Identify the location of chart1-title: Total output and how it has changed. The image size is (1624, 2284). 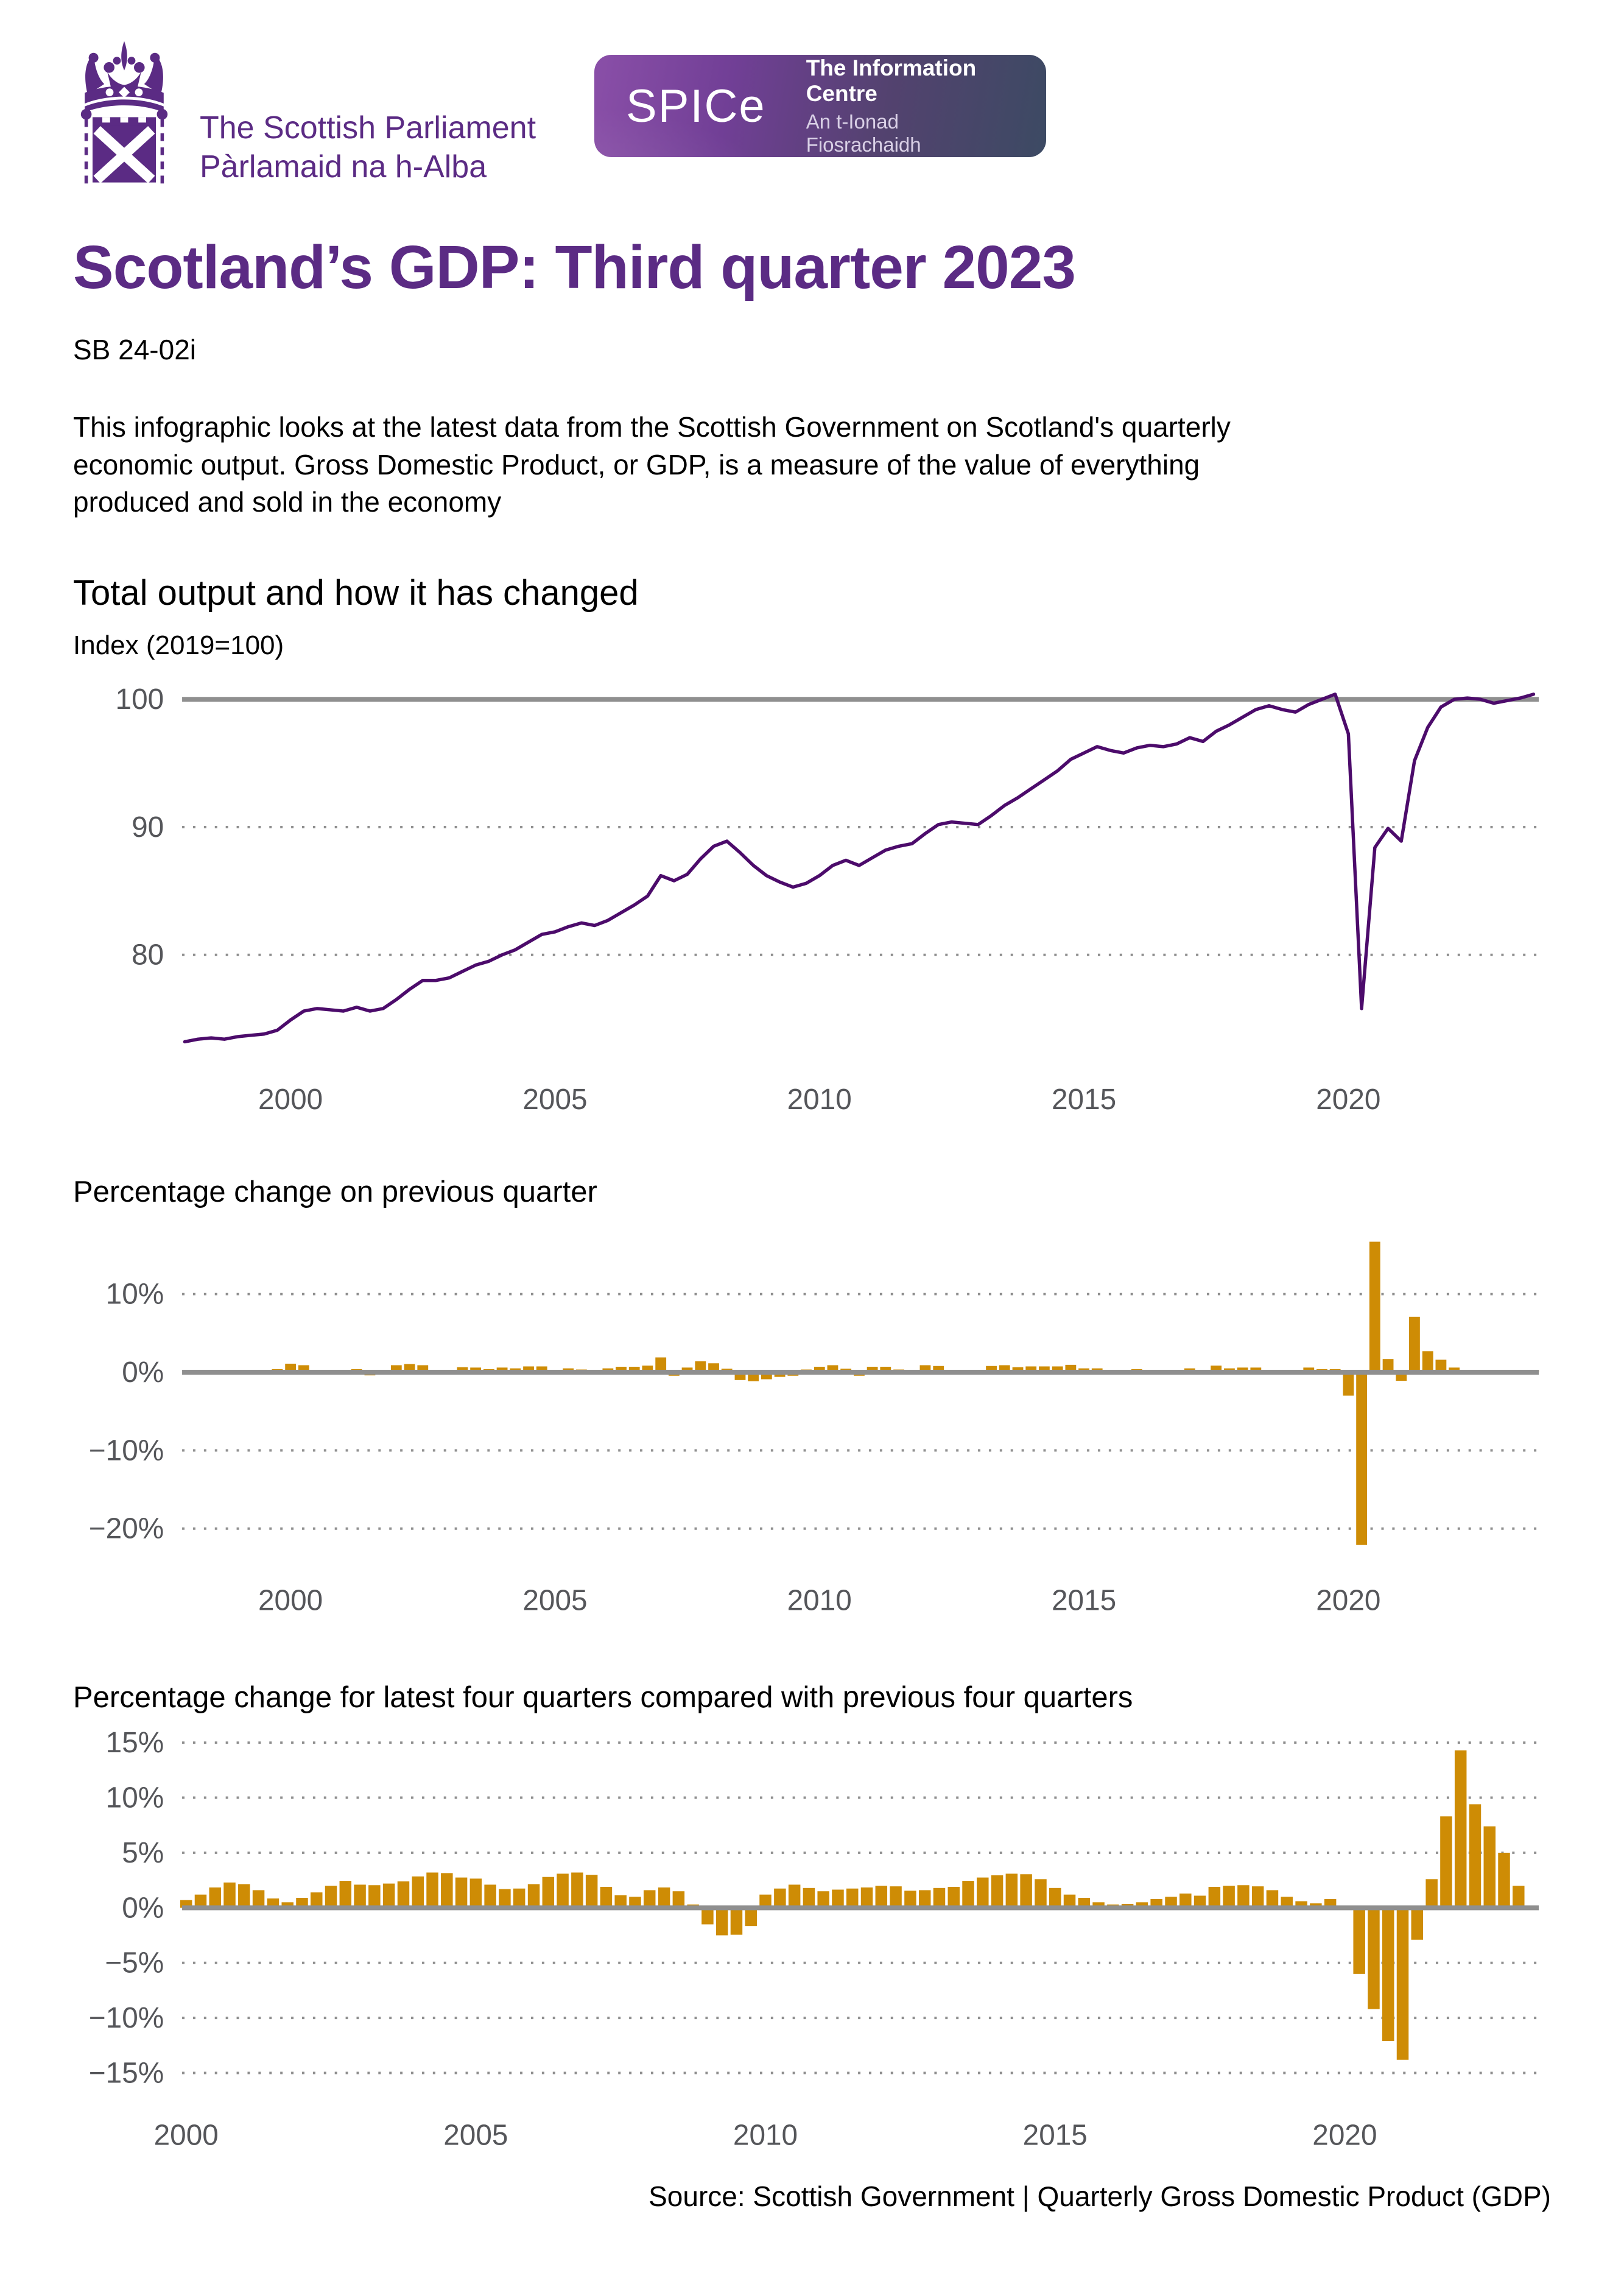
(356, 593).